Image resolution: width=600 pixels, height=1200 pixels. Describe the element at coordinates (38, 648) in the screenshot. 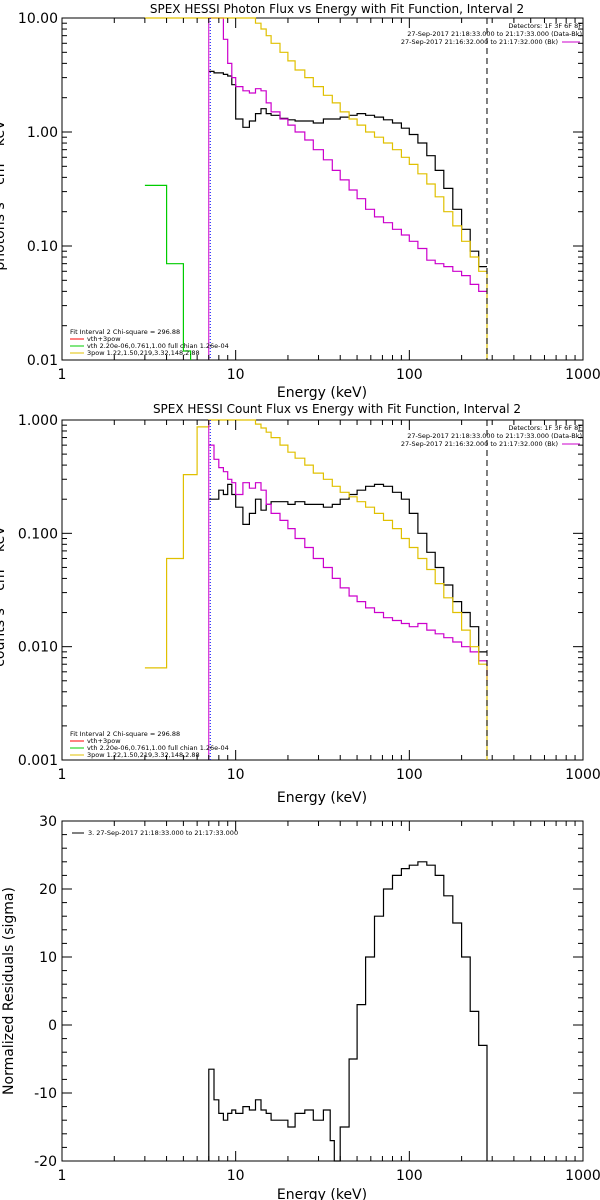

I see `y-tick-label: 0.010` at that location.